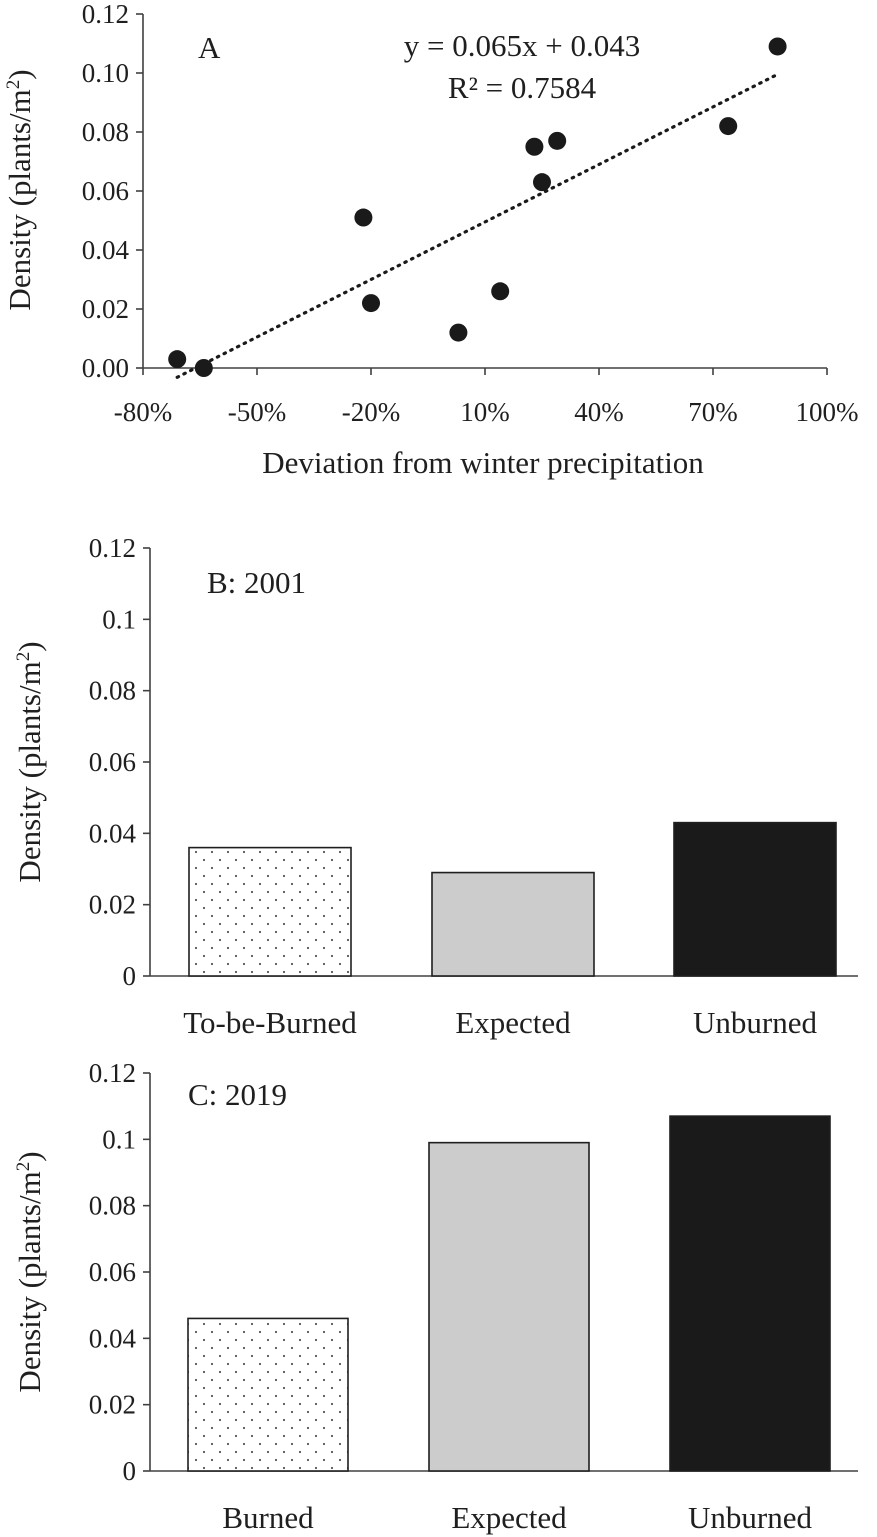 Image resolution: width=877 pixels, height=1537 pixels. I want to click on panel-a-y-tick-label: 0.06, so click(105, 191).